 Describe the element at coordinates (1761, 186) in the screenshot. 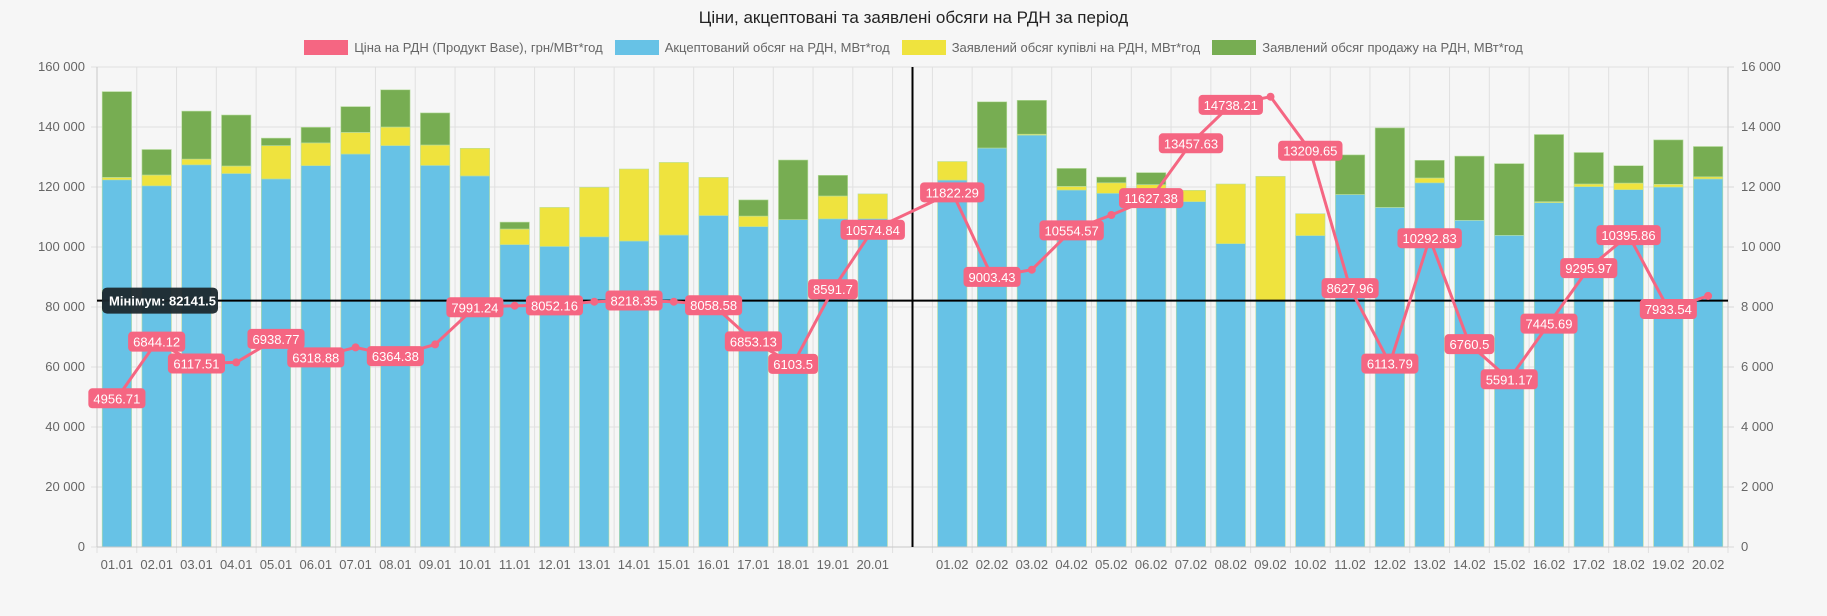

I see `y-right-tick-label: 12 000` at that location.